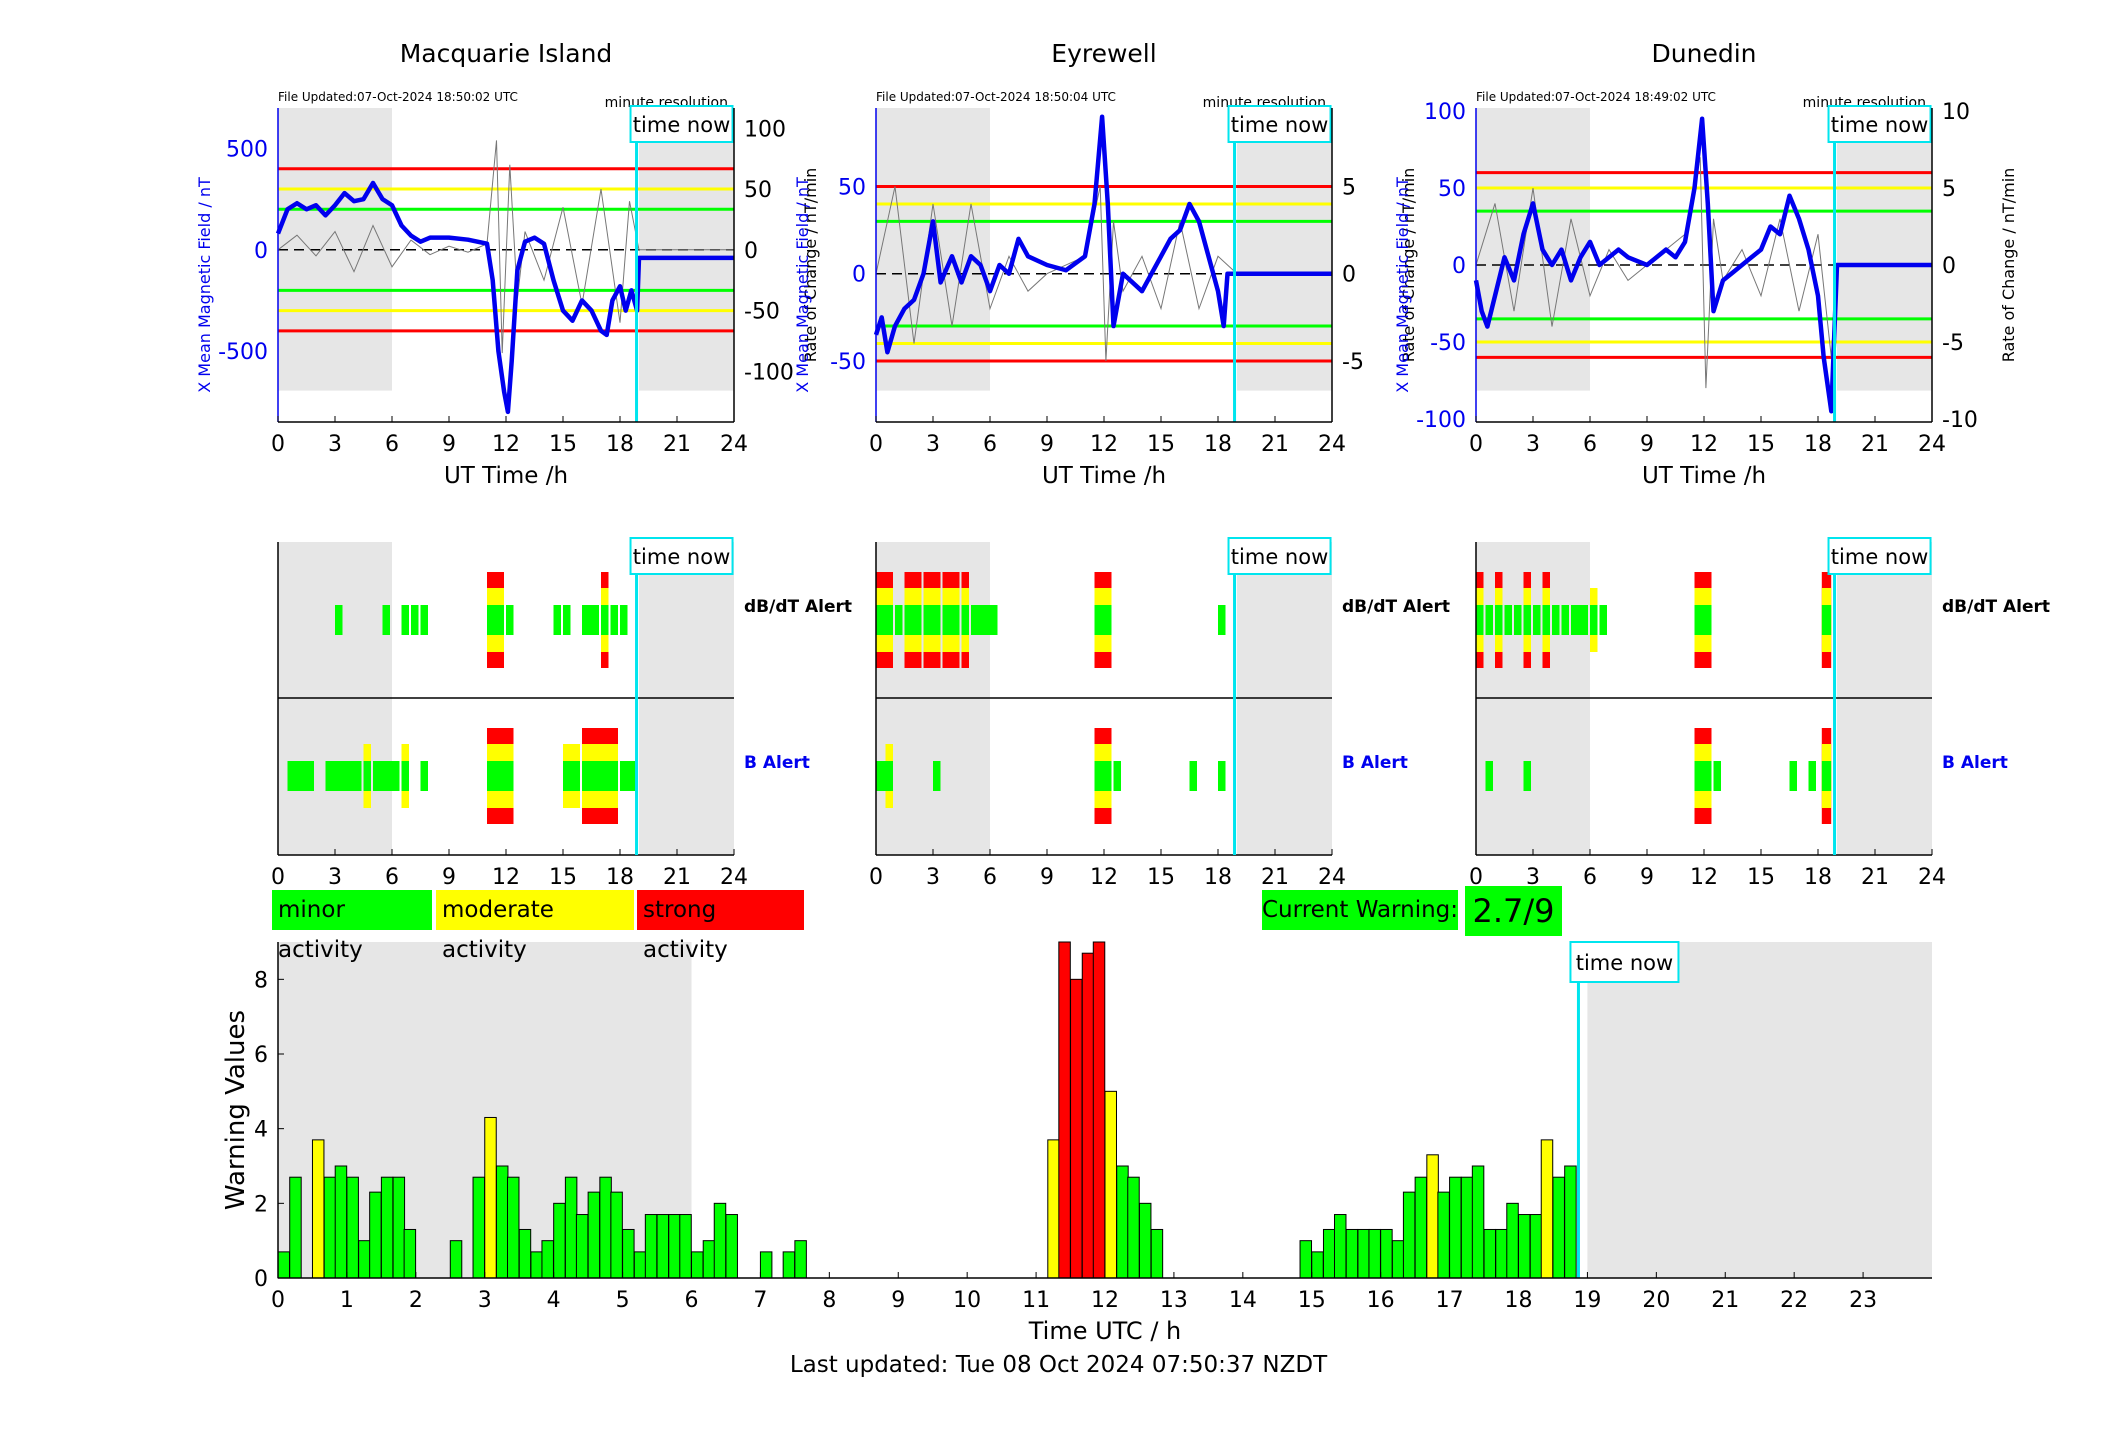 Image resolution: width=2117 pixels, height=1437 pixels. What do you see at coordinates (1863, 1300) in the screenshot?
I see `warning-x-tick-label: 23` at bounding box center [1863, 1300].